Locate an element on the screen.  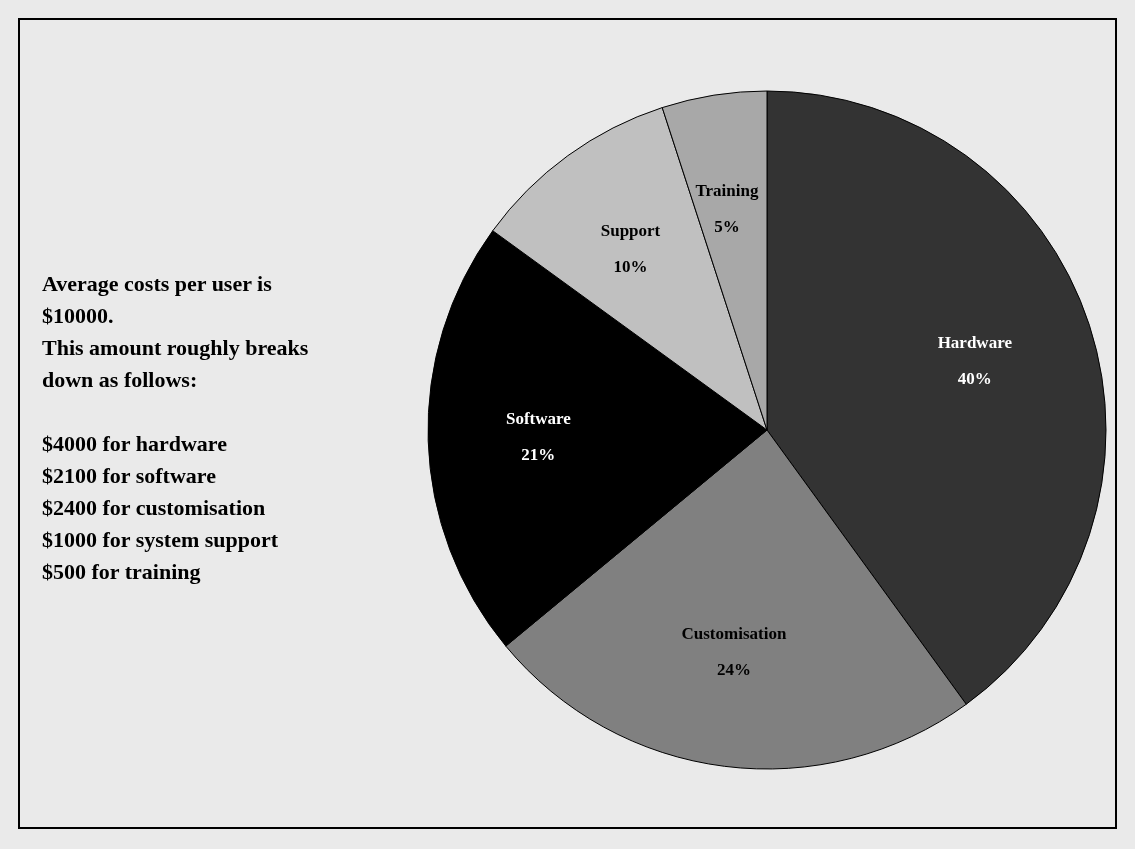
text: $4000 for hardware $2100 for software $2400 for customisation $1000 for system support $500 for training is located at coordinates (161, 508).